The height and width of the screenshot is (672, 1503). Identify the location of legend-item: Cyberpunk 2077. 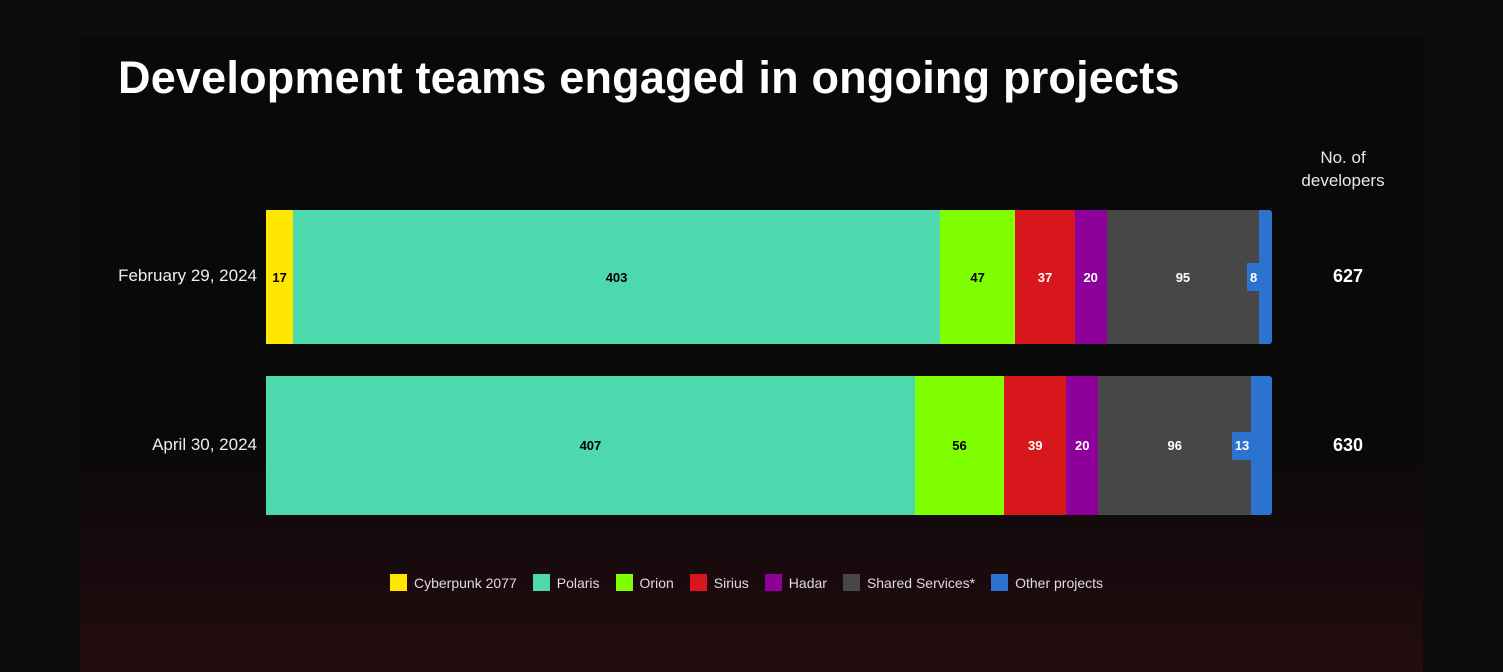
(453, 582).